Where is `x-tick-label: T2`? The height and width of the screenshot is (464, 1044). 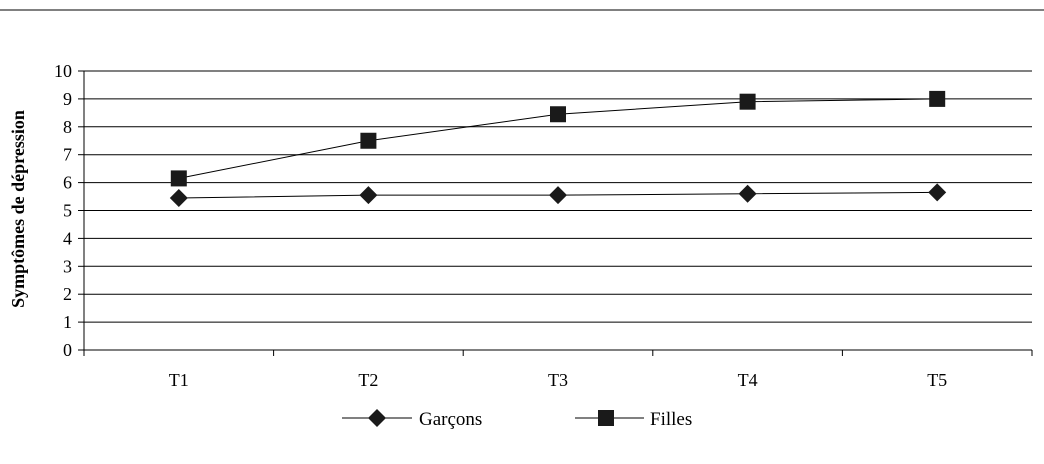 x-tick-label: T2 is located at coordinates (368, 380).